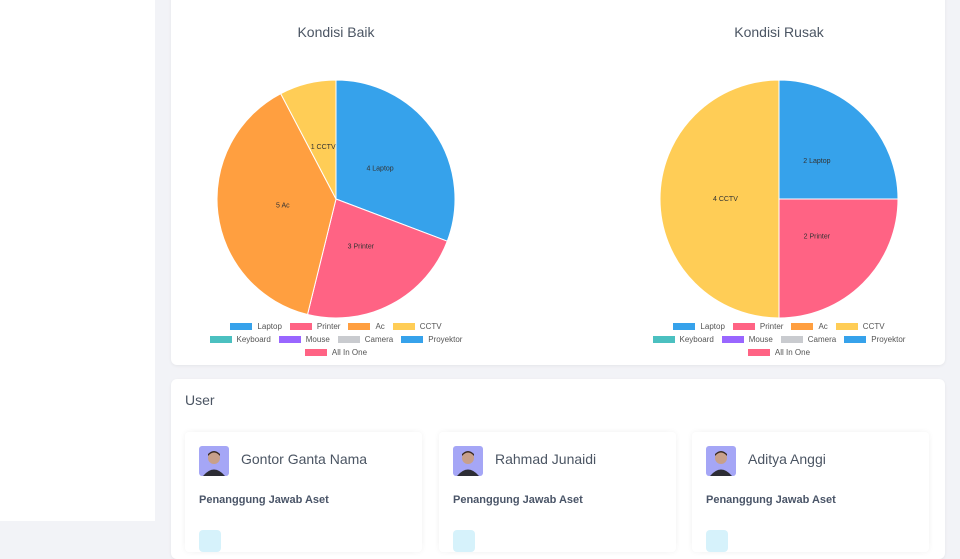 The width and height of the screenshot is (960, 559). Describe the element at coordinates (557, 492) in the screenshot. I see `user-card: Rahmad Junaidi Penanggung Jawab Aset` at that location.